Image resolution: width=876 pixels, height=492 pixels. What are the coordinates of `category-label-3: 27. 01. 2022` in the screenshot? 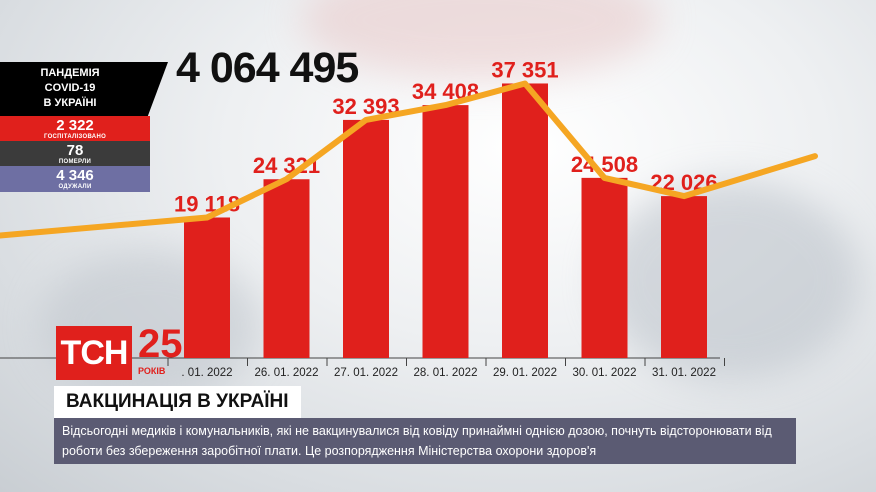 It's located at (366, 373).